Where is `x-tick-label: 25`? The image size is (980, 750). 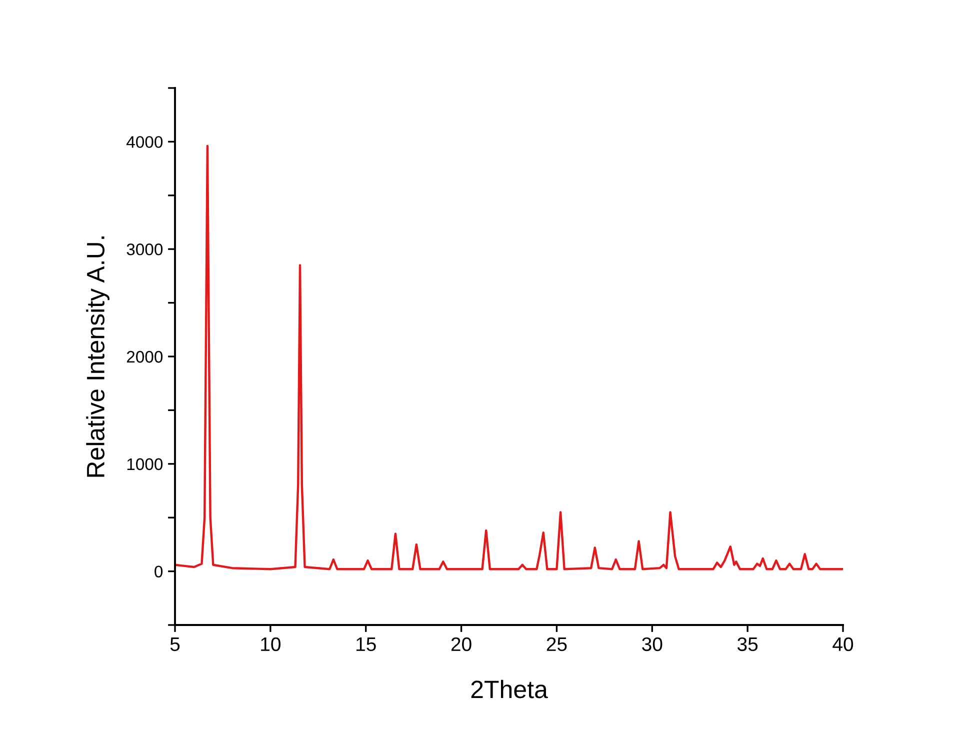 x-tick-label: 25 is located at coordinates (556, 644).